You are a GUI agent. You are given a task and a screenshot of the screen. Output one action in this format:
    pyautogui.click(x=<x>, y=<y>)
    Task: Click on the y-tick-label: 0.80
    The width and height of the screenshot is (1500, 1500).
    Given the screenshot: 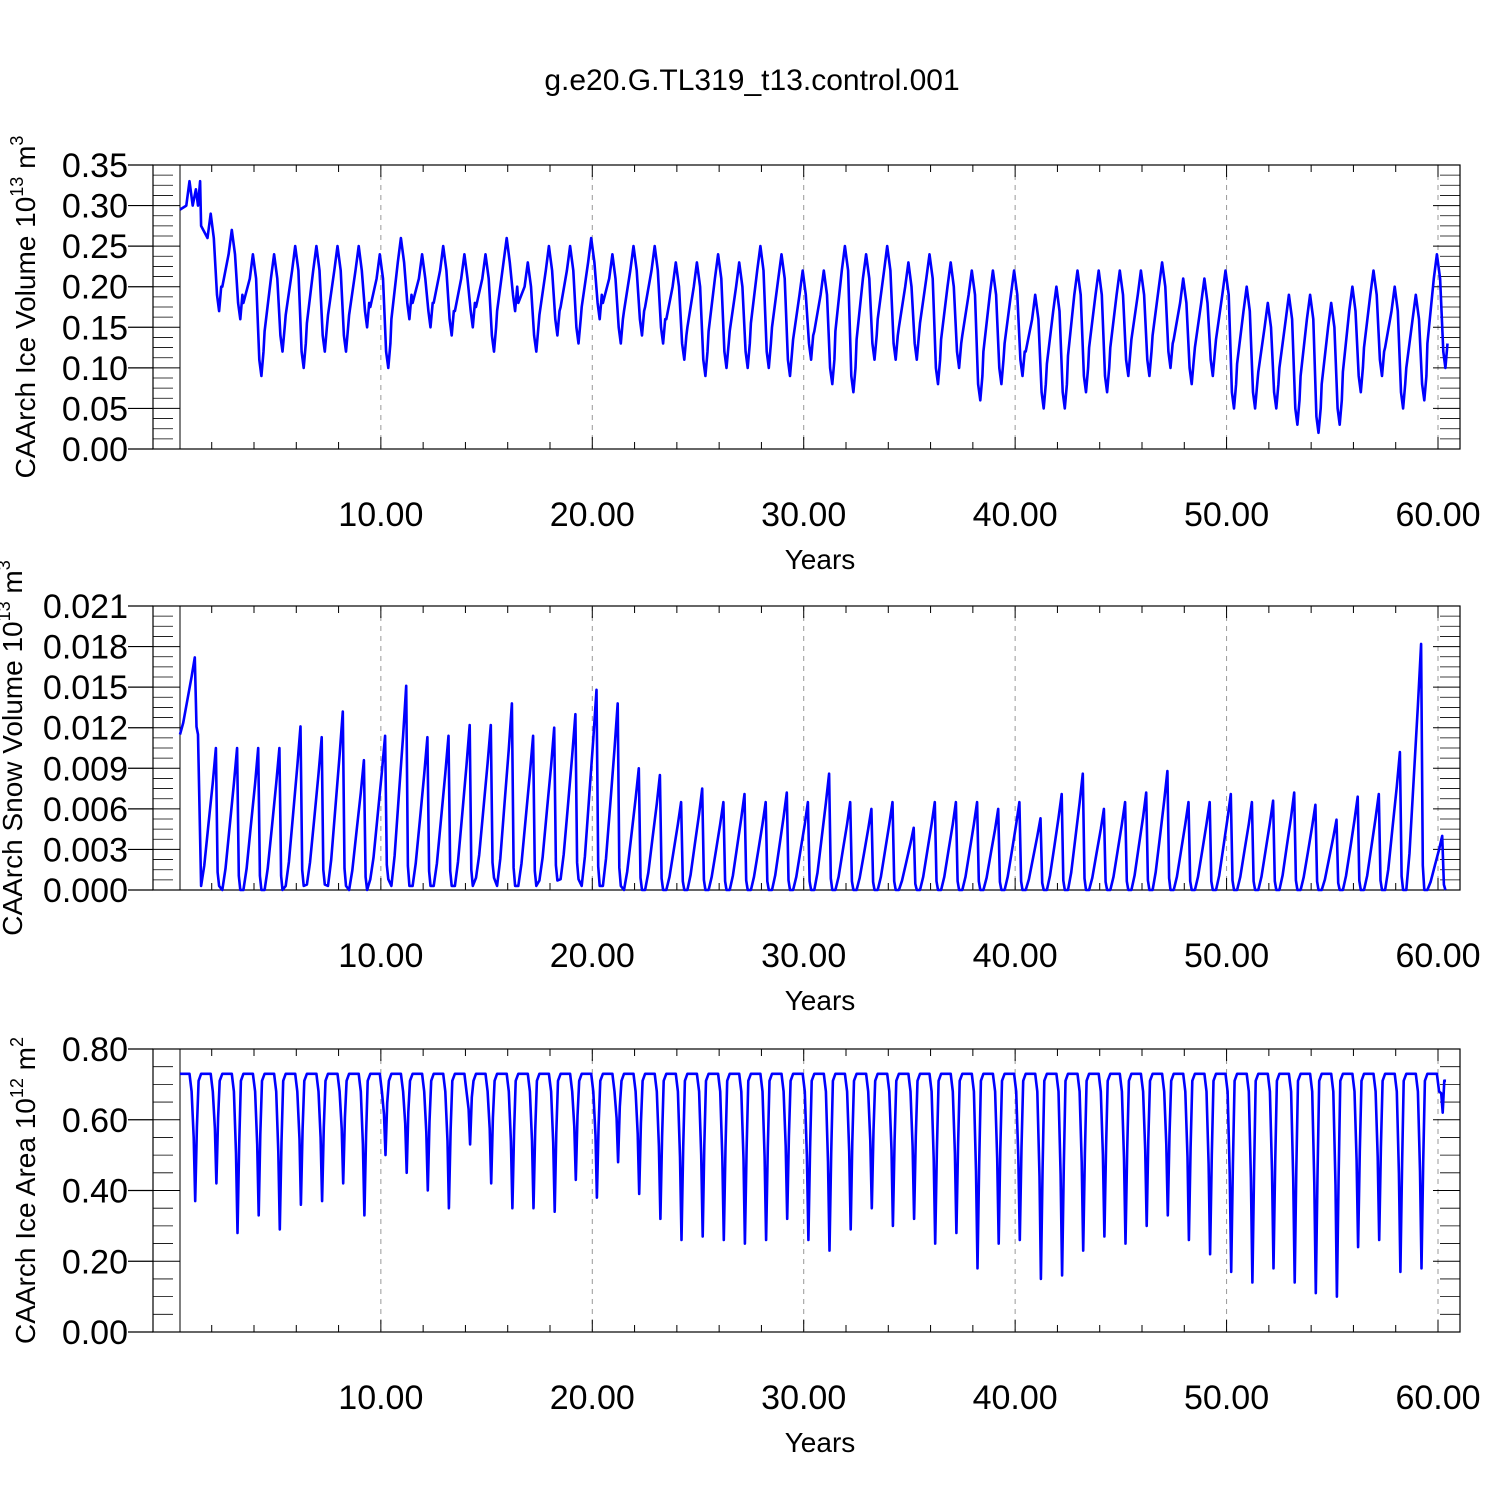 What is the action you would take?
    pyautogui.click(x=95, y=1050)
    